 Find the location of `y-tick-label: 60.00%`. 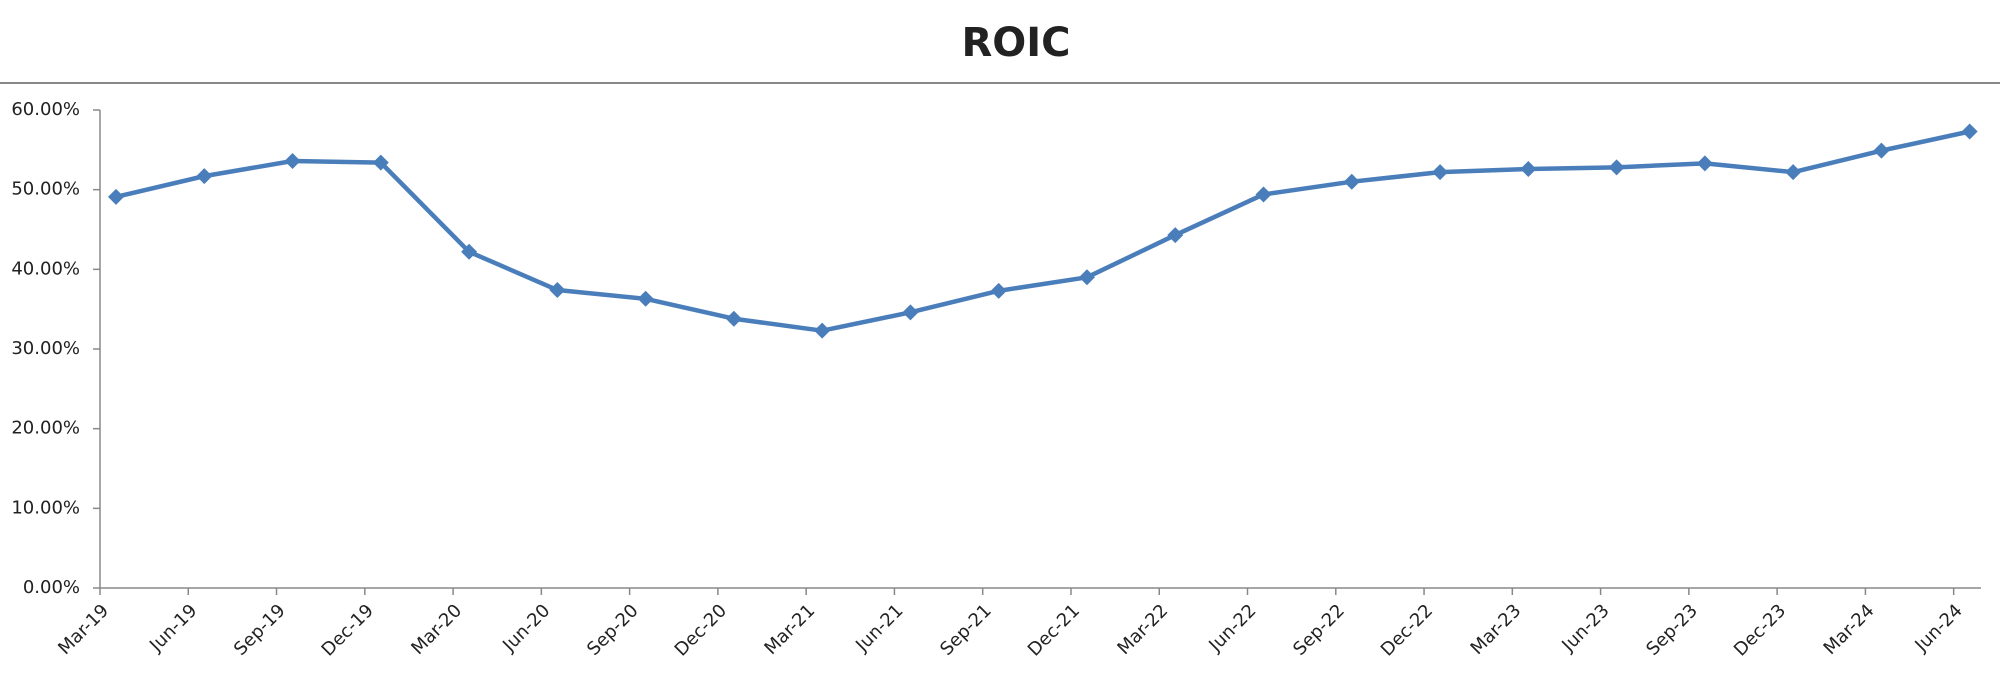

y-tick-label: 60.00% is located at coordinates (45, 109).